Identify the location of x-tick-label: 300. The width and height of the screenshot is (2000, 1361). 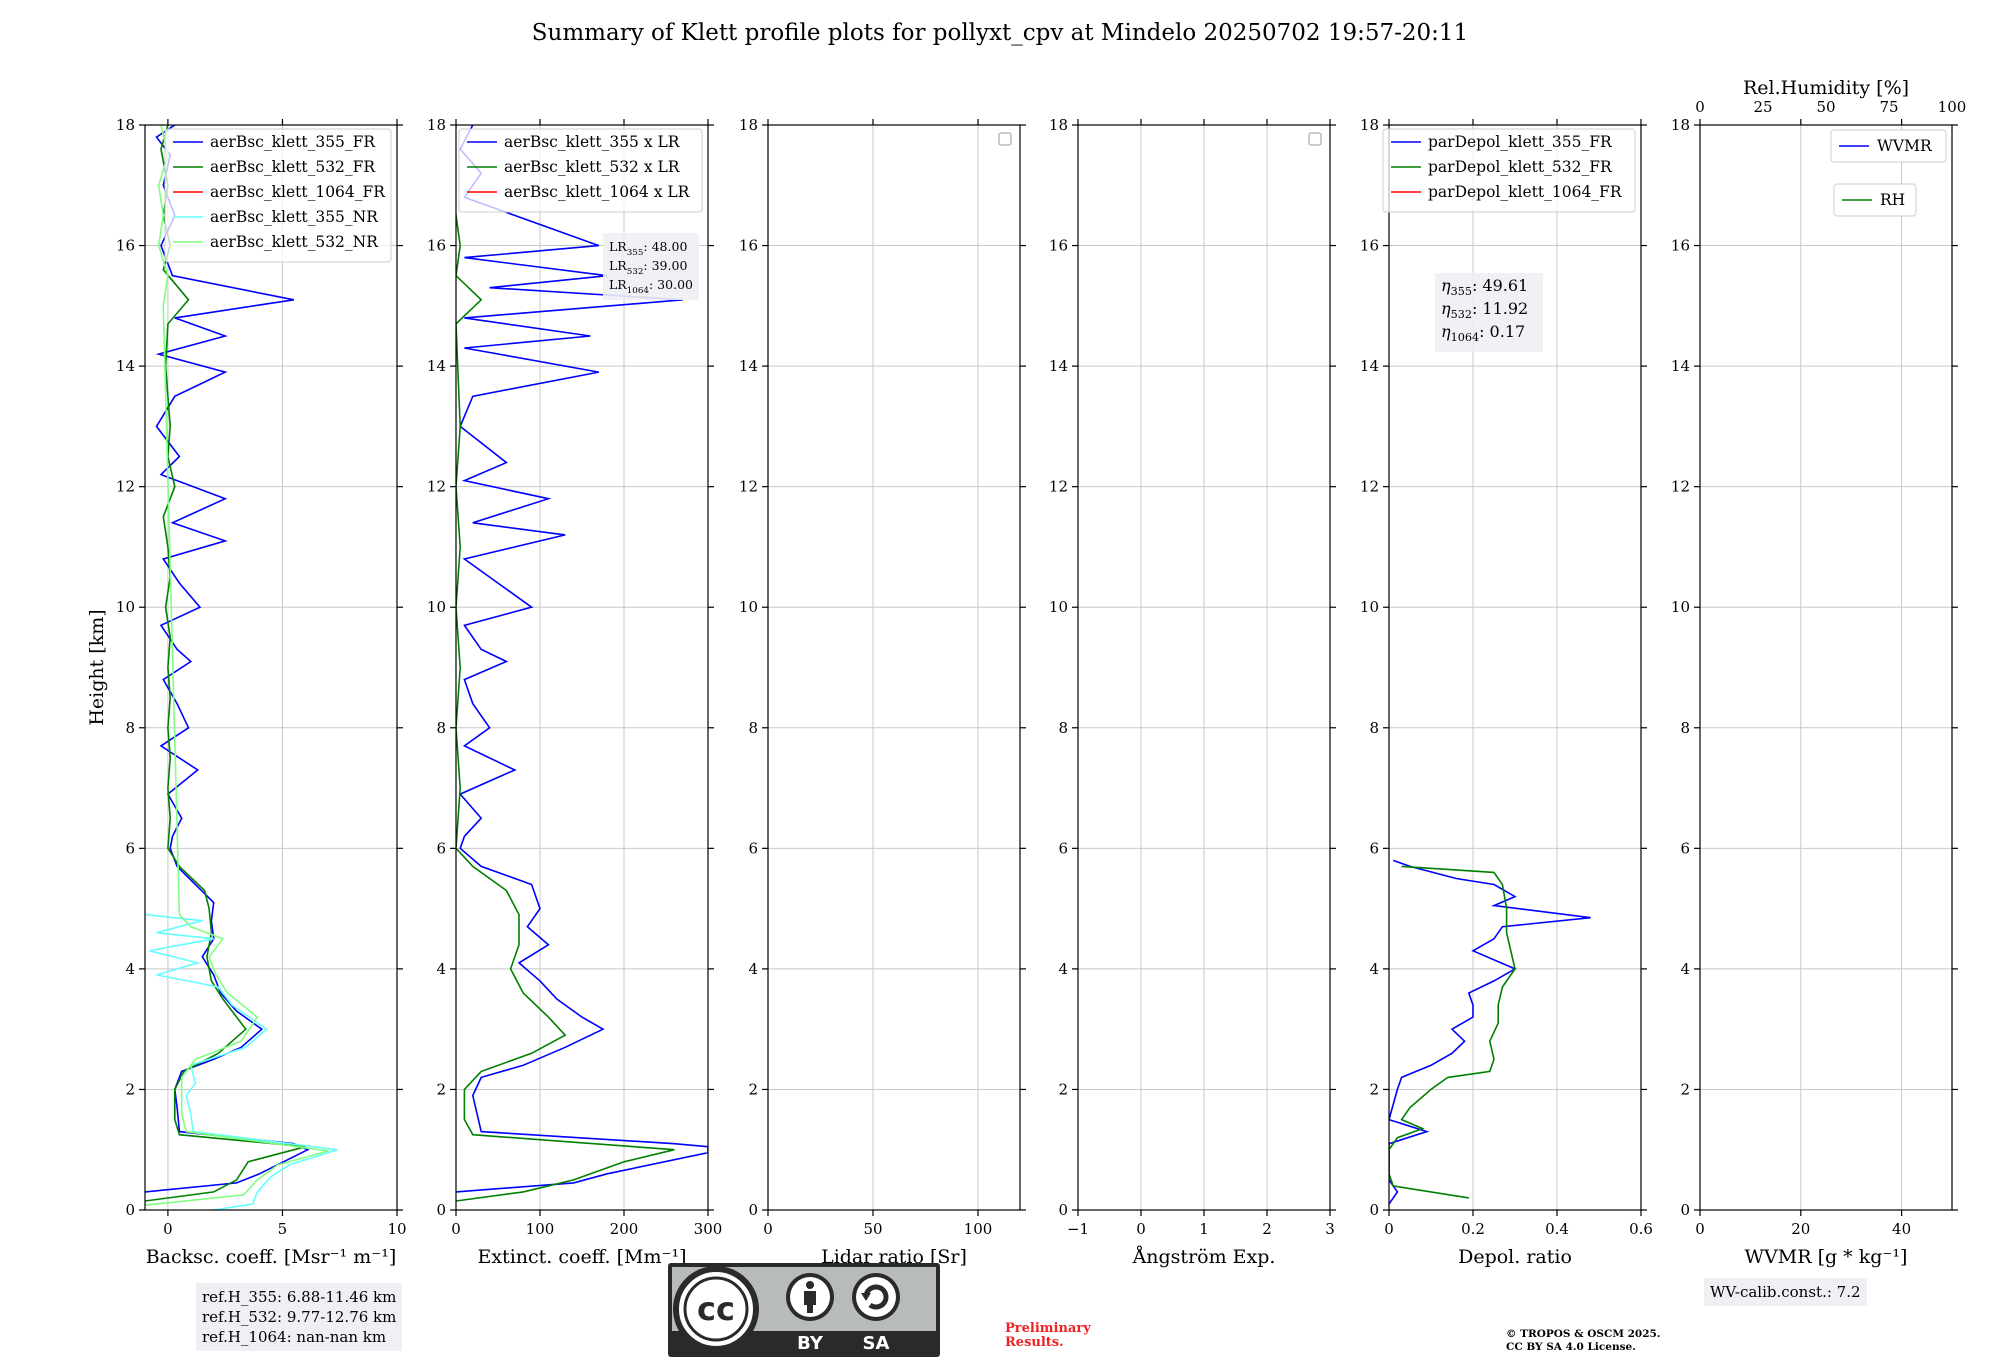
(708, 1229).